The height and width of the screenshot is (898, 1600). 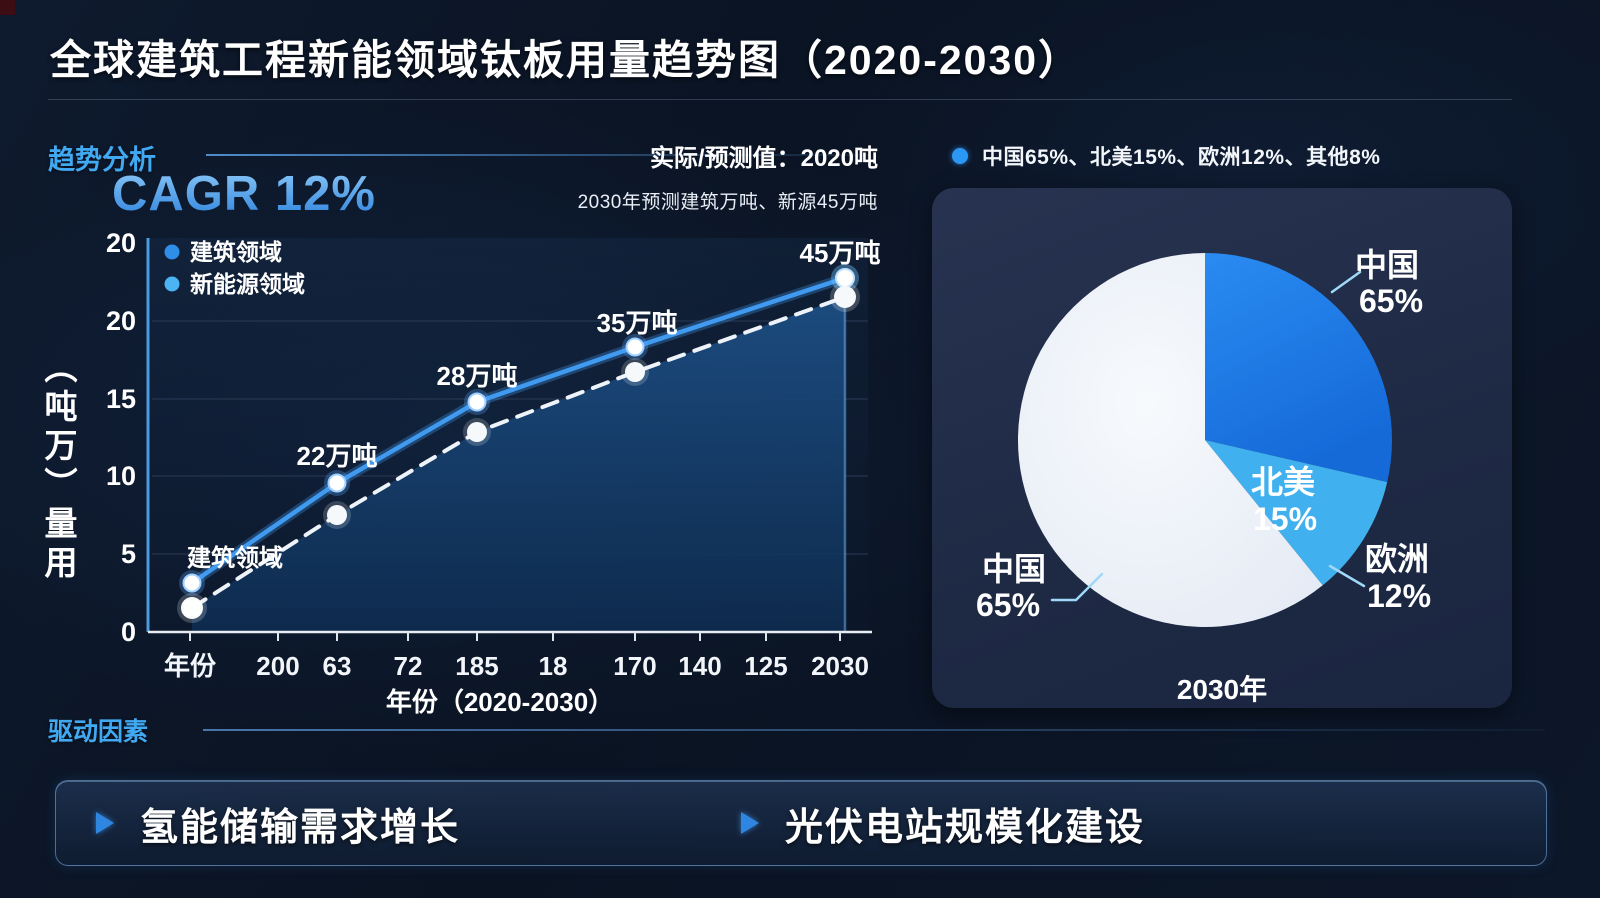 What do you see at coordinates (634, 666) in the screenshot?
I see `svg-text: 170` at bounding box center [634, 666].